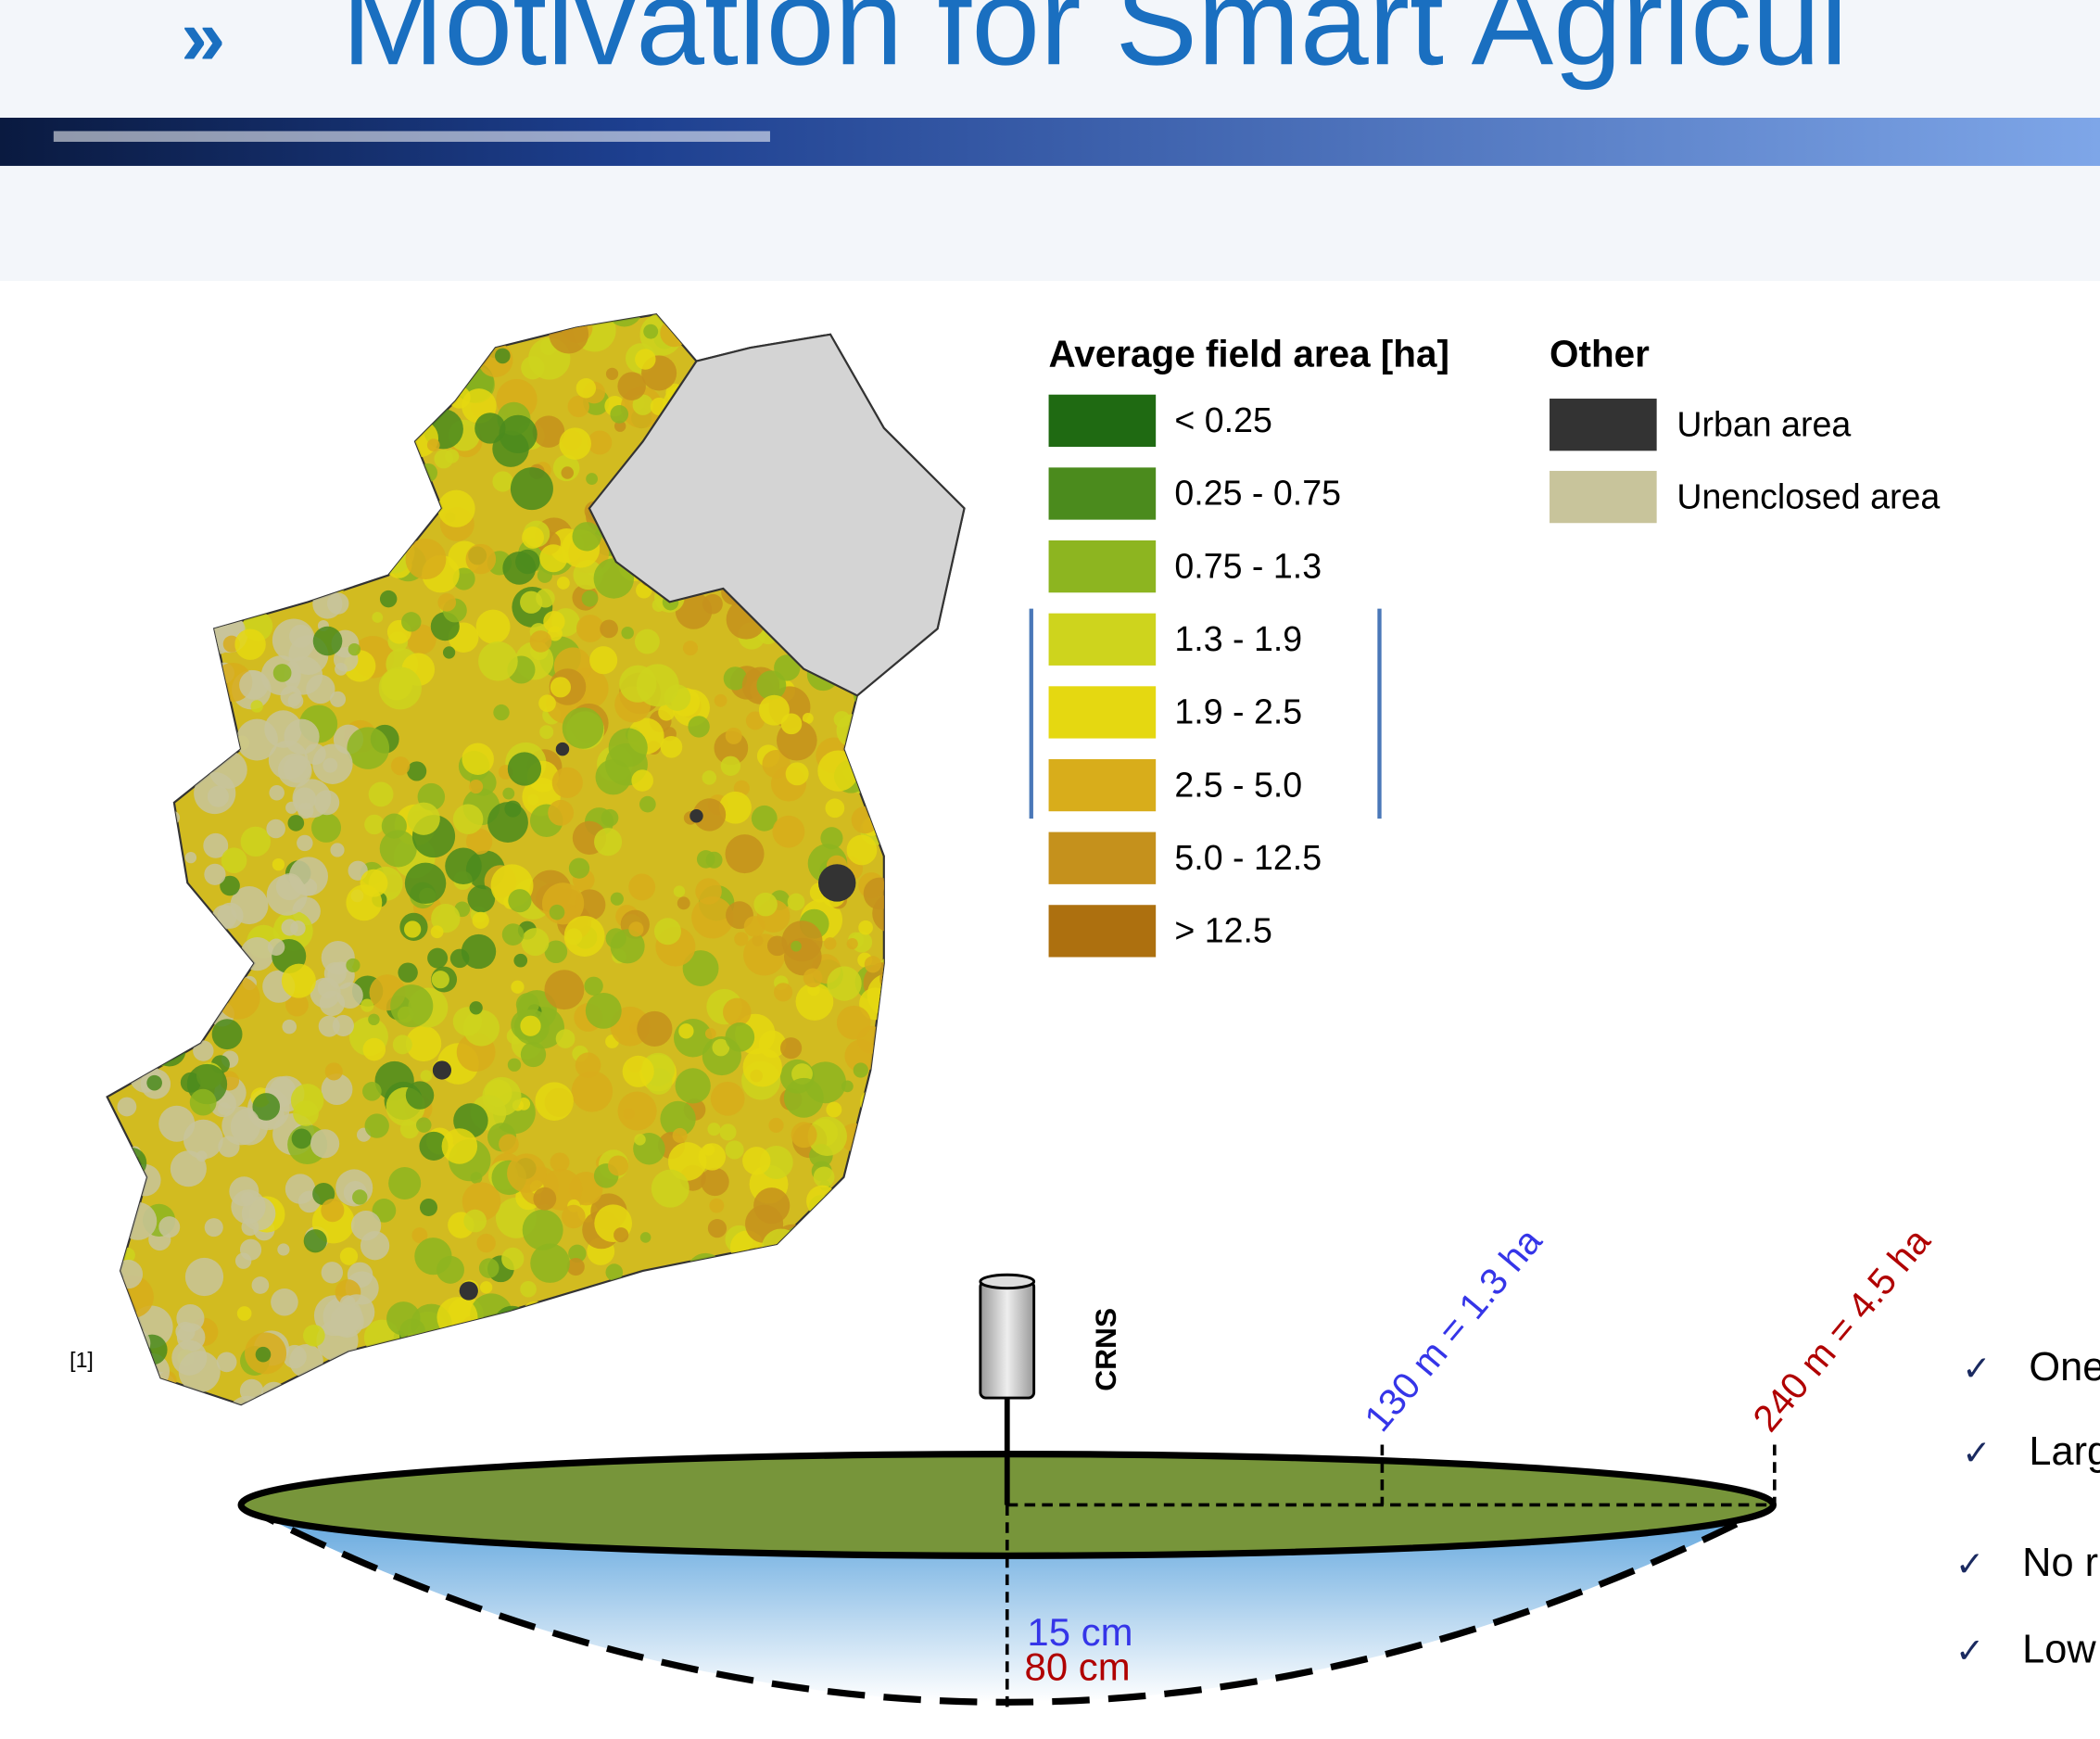  Describe the element at coordinates (1102, 639) in the screenshot. I see `legend-swatch` at that location.